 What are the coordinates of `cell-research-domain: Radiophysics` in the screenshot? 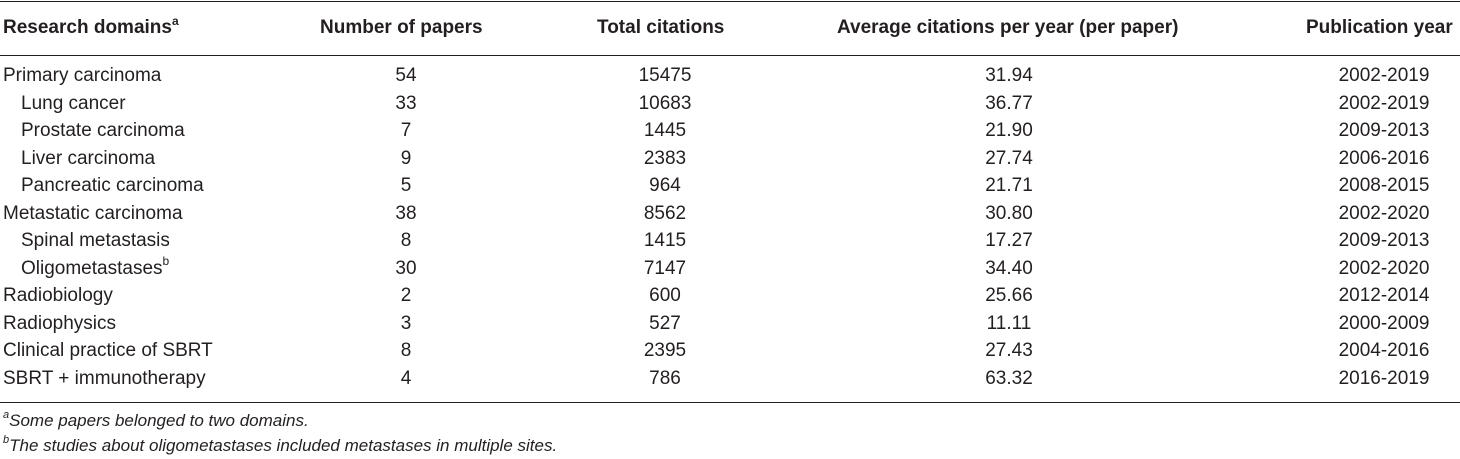 It's located at (59, 323).